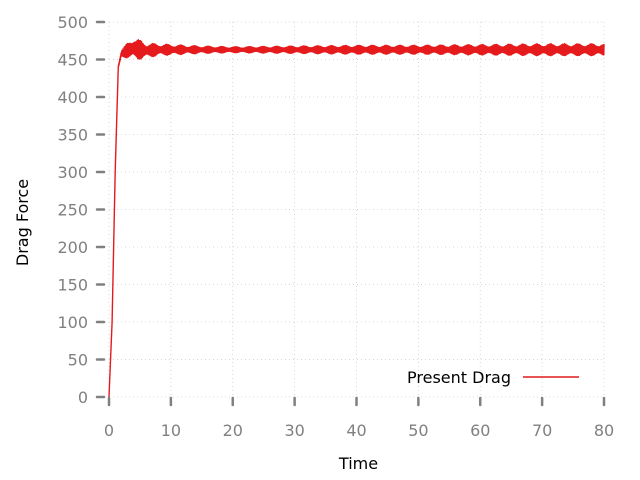 This screenshot has height=480, width=640. Describe the element at coordinates (72, 322) in the screenshot. I see `y-tick-label: 100` at that location.